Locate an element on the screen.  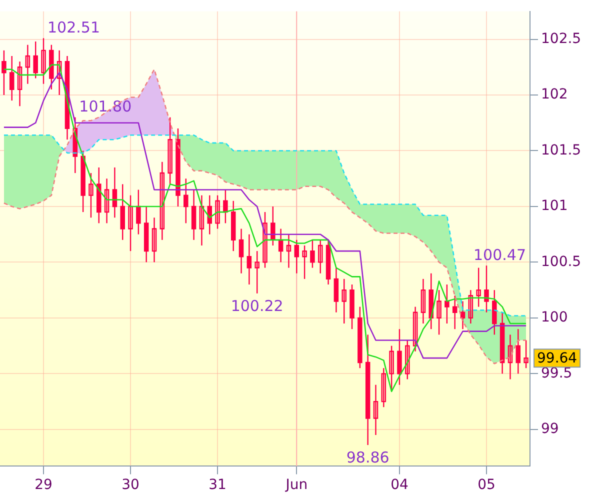
y-tick-label: 101 is located at coordinates (554, 206).